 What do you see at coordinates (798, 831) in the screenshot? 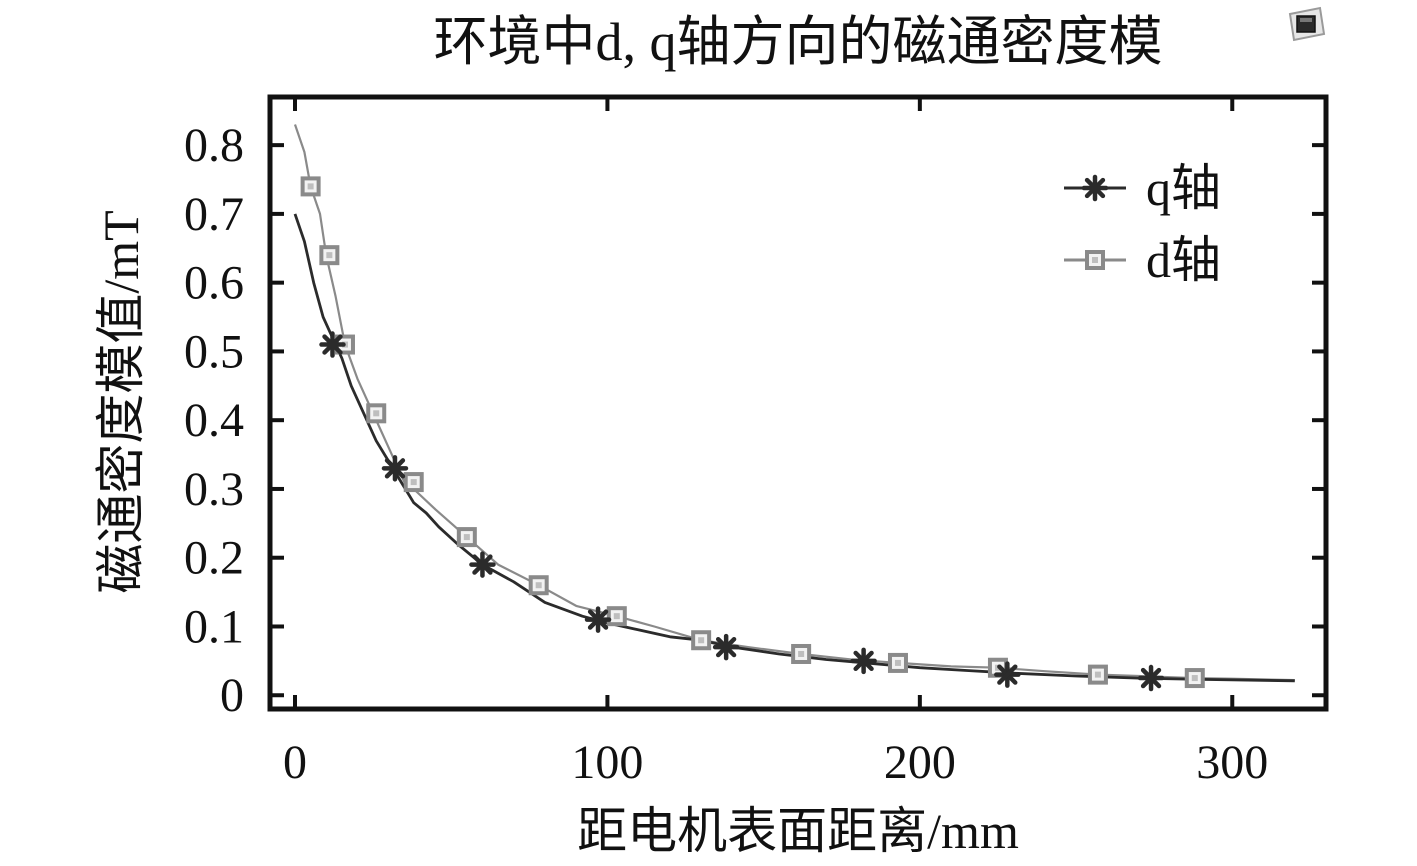
I see `x-axis-label: 距电机表面距离/mm` at bounding box center [798, 831].